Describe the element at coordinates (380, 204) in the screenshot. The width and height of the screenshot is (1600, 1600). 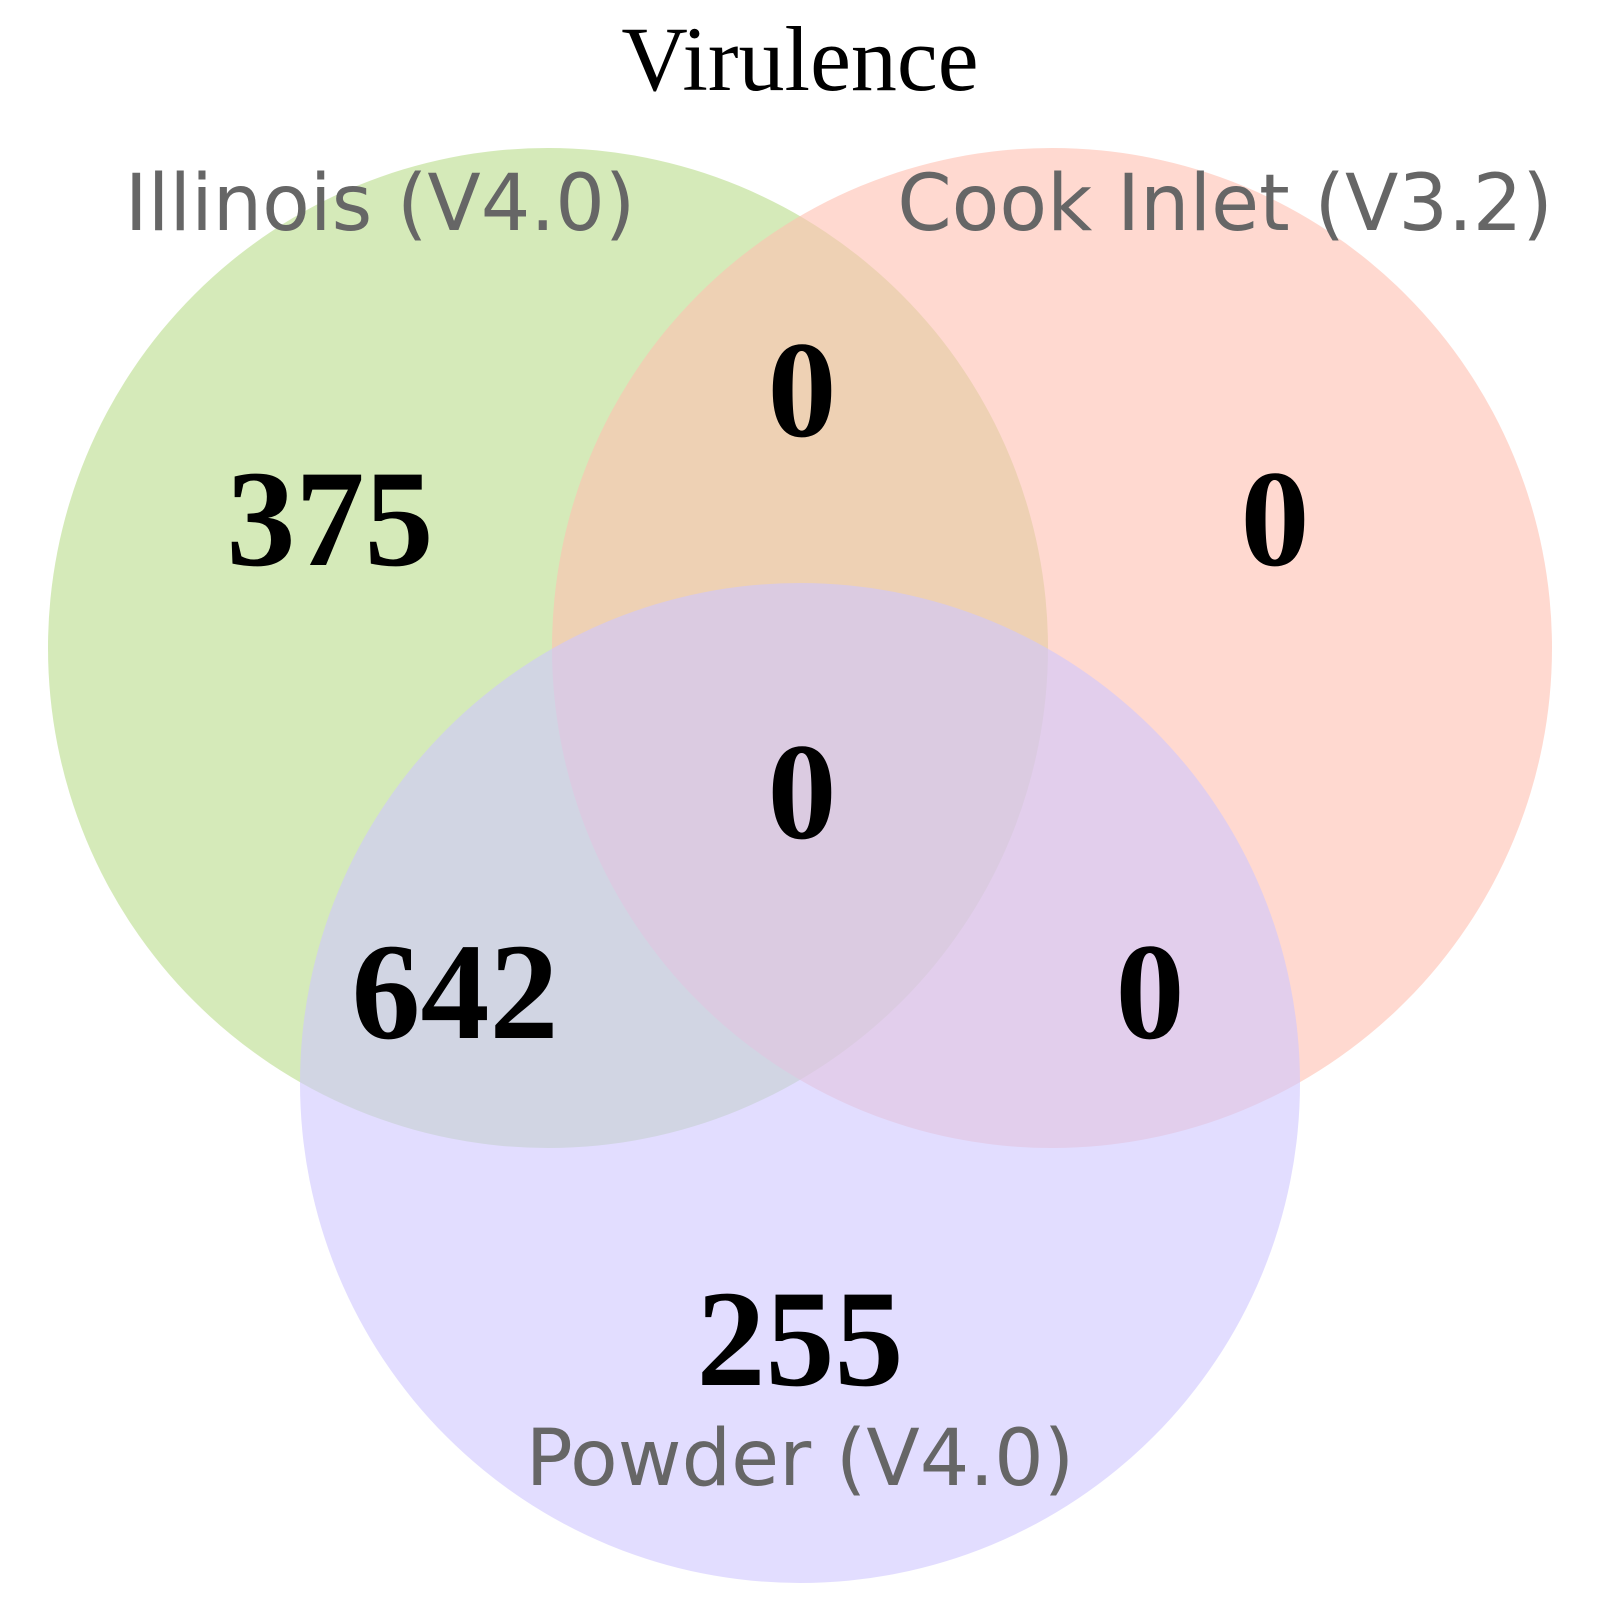
I see `set-label-illinois: Illinois (V4.0)` at that location.